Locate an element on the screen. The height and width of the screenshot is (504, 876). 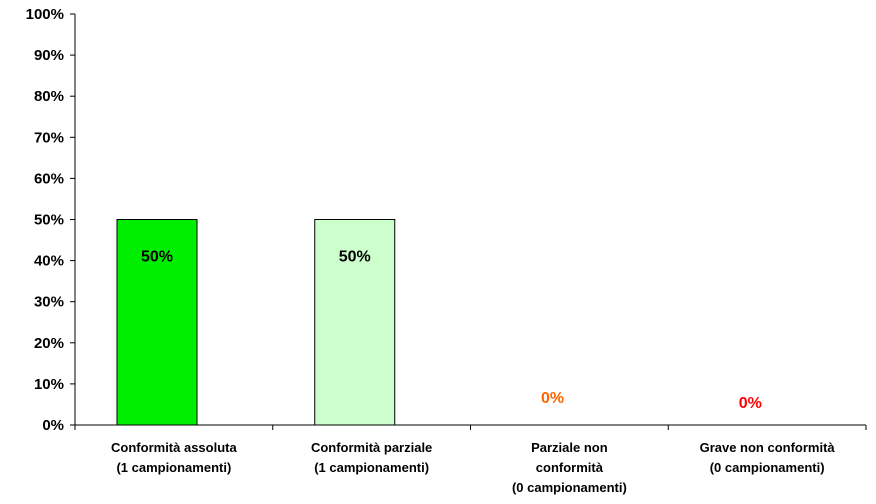
y-axis: 0% 10% 20% 30% 40% 50% 60% 70% 80% 90% 100% is located at coordinates (51, 220).